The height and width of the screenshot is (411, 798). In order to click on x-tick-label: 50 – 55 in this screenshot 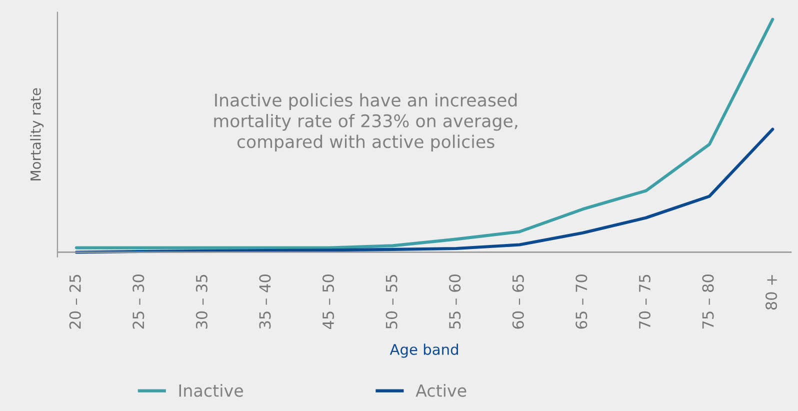, I will do `click(392, 301)`.